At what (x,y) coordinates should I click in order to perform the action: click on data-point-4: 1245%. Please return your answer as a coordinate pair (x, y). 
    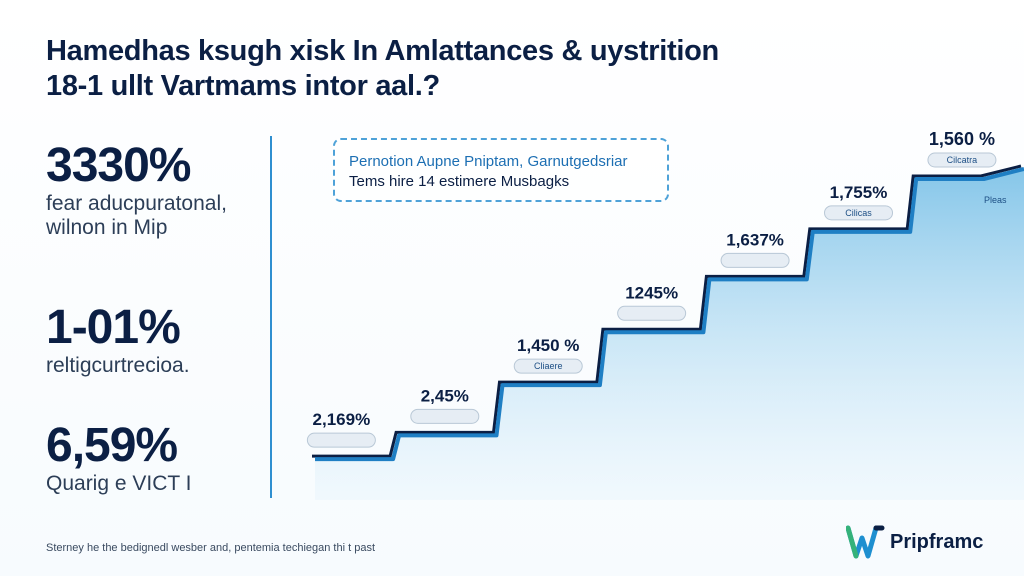
    Looking at the image, I should click on (652, 302).